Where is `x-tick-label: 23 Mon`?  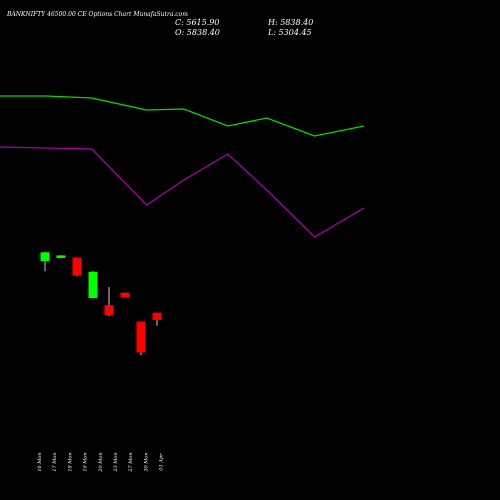 x-tick-label: 23 Mon is located at coordinates (116, 462).